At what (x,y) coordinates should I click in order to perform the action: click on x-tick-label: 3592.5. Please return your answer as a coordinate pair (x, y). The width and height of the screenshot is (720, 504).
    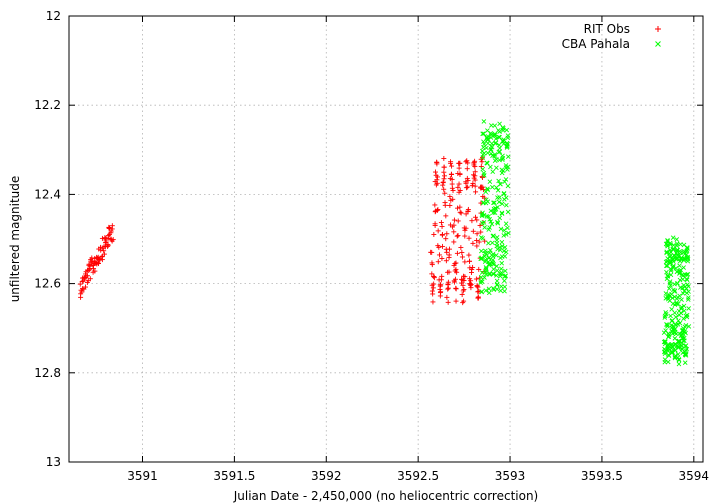
    Looking at the image, I should click on (418, 476).